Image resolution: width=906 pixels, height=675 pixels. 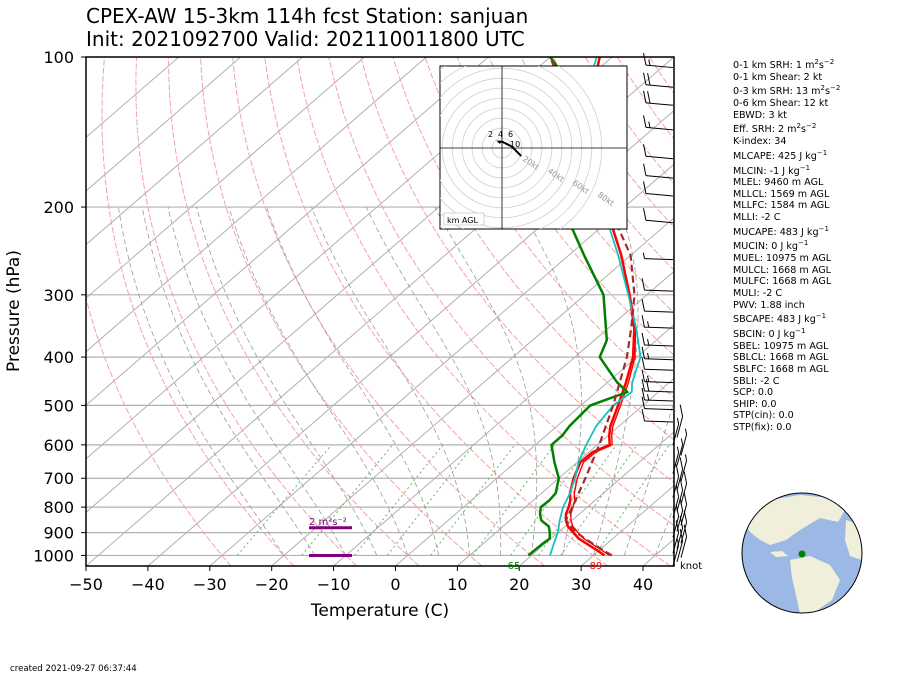 I want to click on globe-map, so click(x=802, y=553).